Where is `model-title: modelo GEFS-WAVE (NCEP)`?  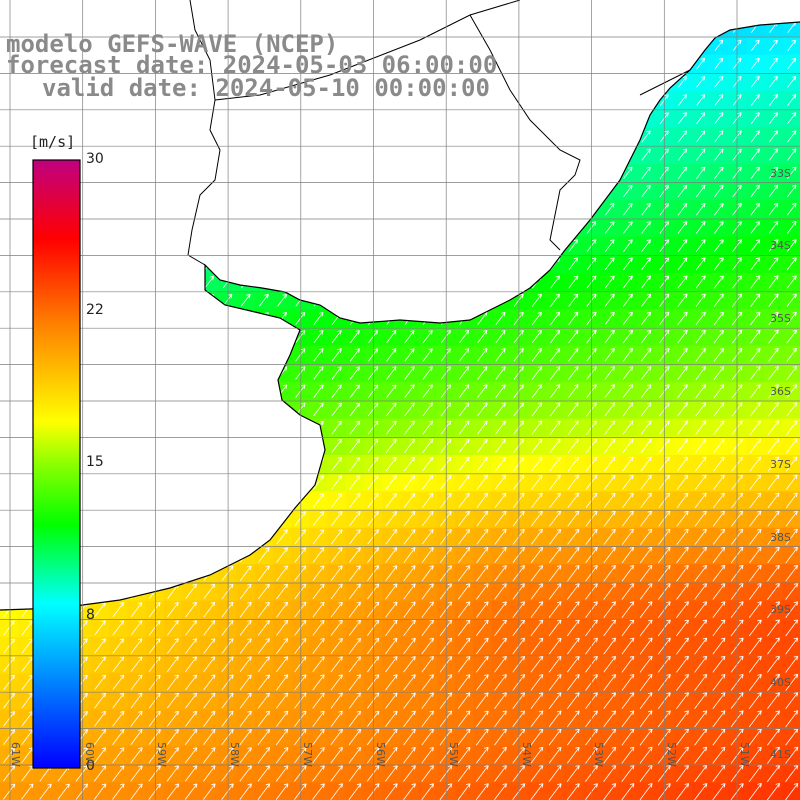
model-title: modelo GEFS-WAVE (NCEP) is located at coordinates (172, 44).